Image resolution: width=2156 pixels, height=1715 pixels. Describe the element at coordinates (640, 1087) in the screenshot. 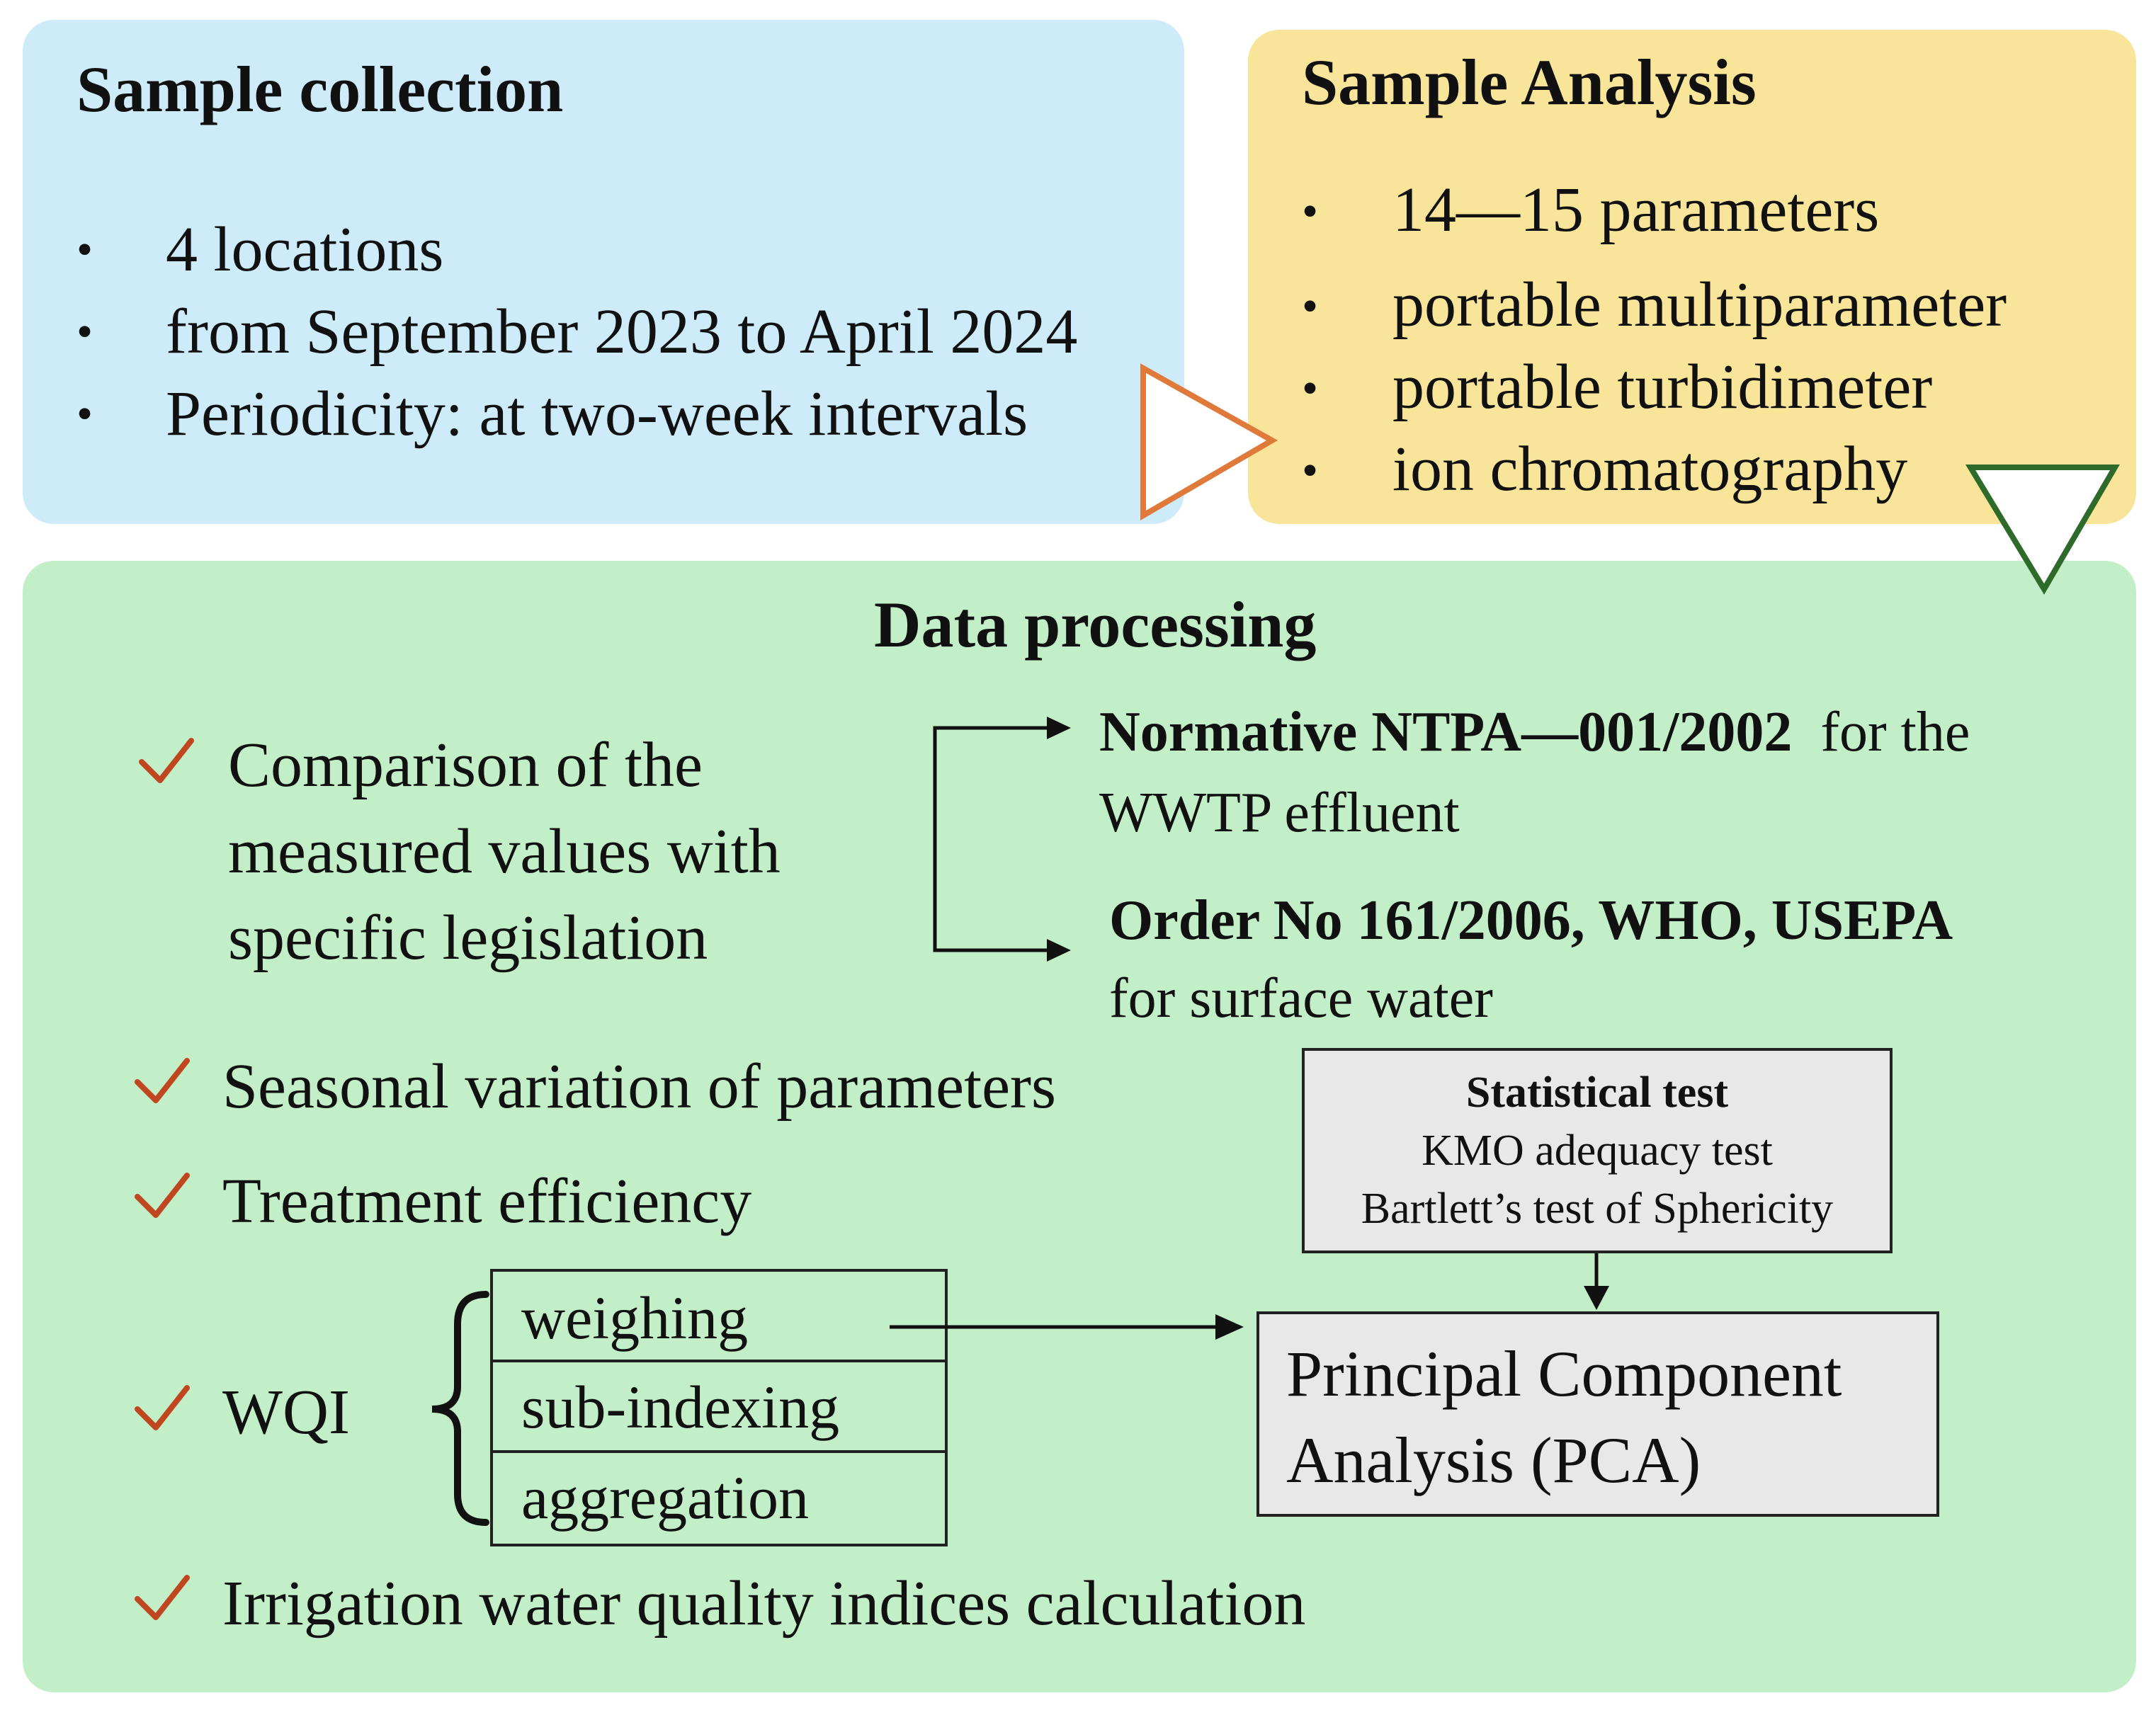

I see `seasonal-item: Seasonal variation of parameters` at that location.